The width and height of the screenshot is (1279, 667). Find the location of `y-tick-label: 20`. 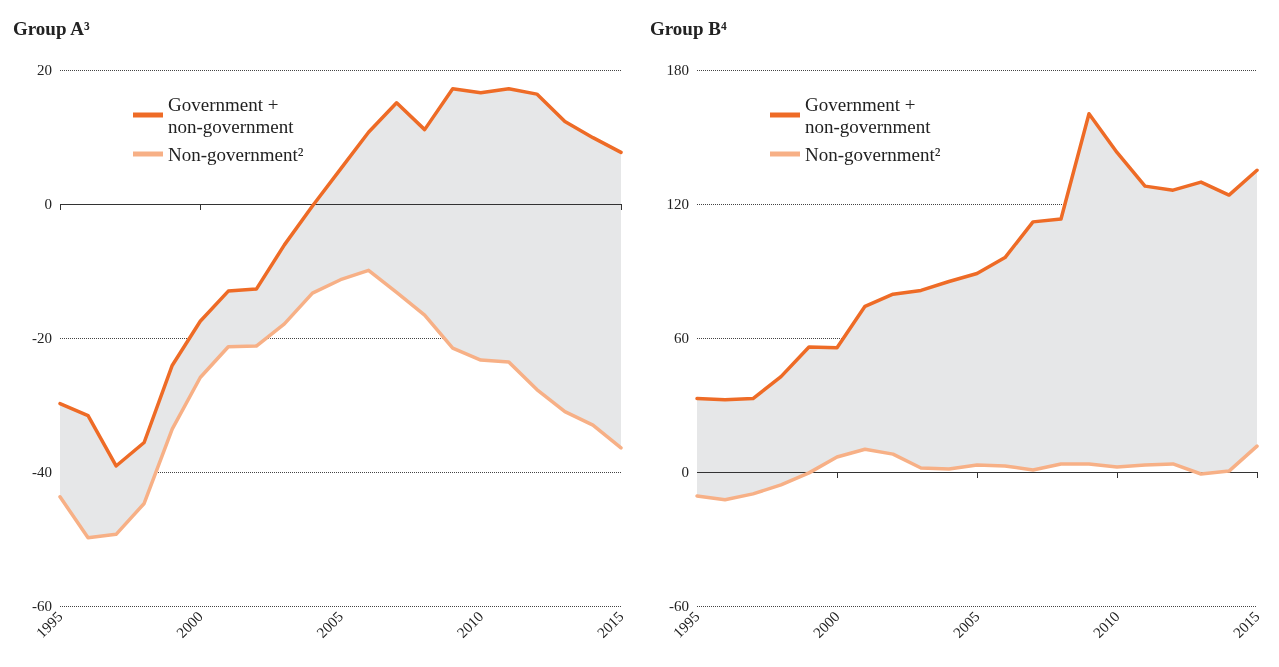

y-tick-label: 20 is located at coordinates (44, 70).